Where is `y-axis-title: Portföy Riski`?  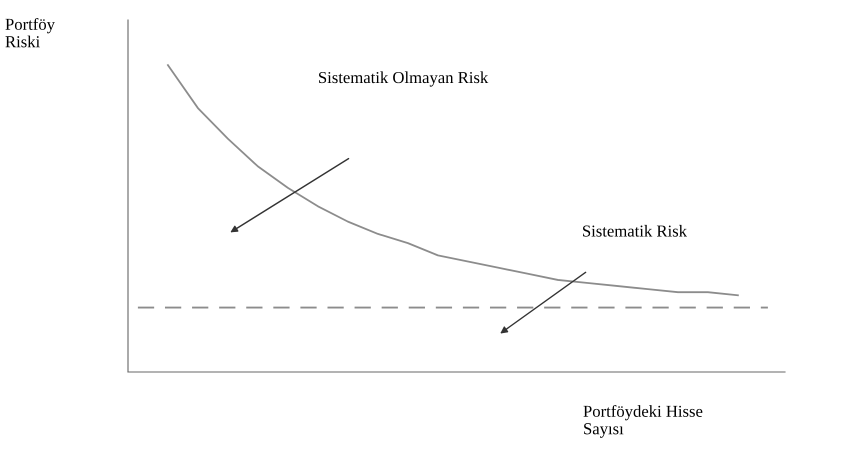 y-axis-title: Portföy Riski is located at coordinates (30, 33).